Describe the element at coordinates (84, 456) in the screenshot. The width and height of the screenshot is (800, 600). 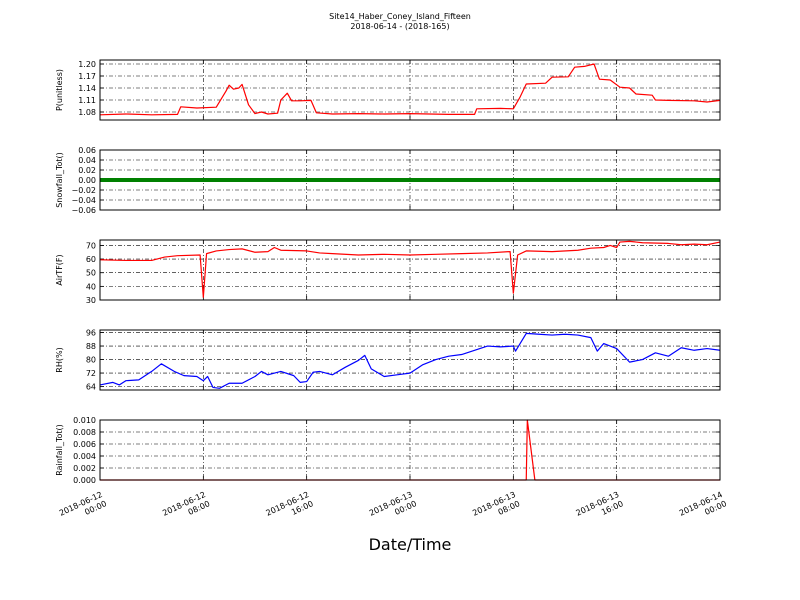
I see `y-tick-label: 0.004` at that location.